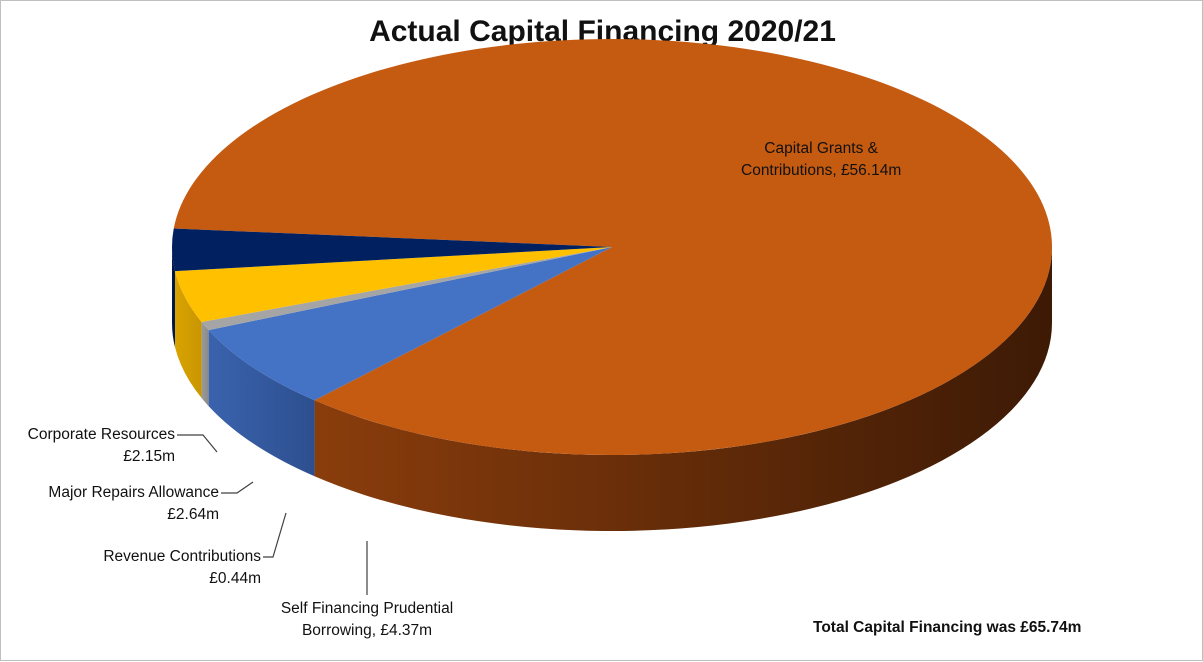 The width and height of the screenshot is (1203, 662). I want to click on pie-side-revenue-contributions, so click(205, 364).